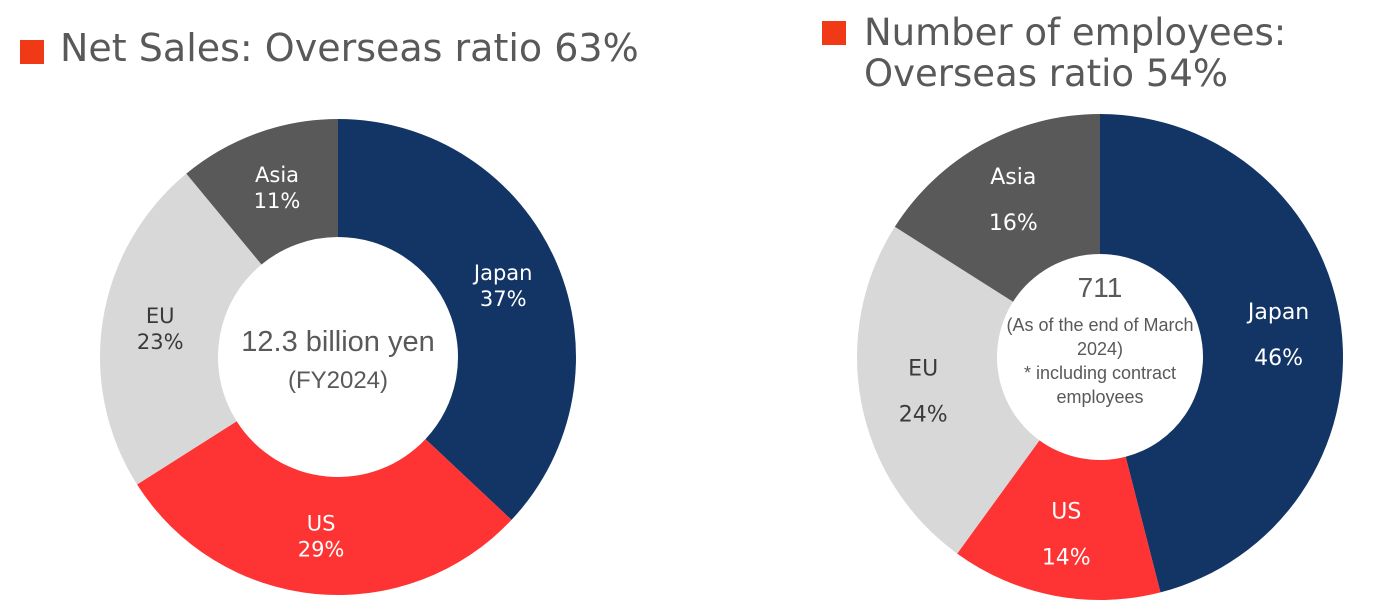 Image resolution: width=1391 pixels, height=614 pixels. What do you see at coordinates (1100, 287) in the screenshot?
I see `center-text-line: 711` at bounding box center [1100, 287].